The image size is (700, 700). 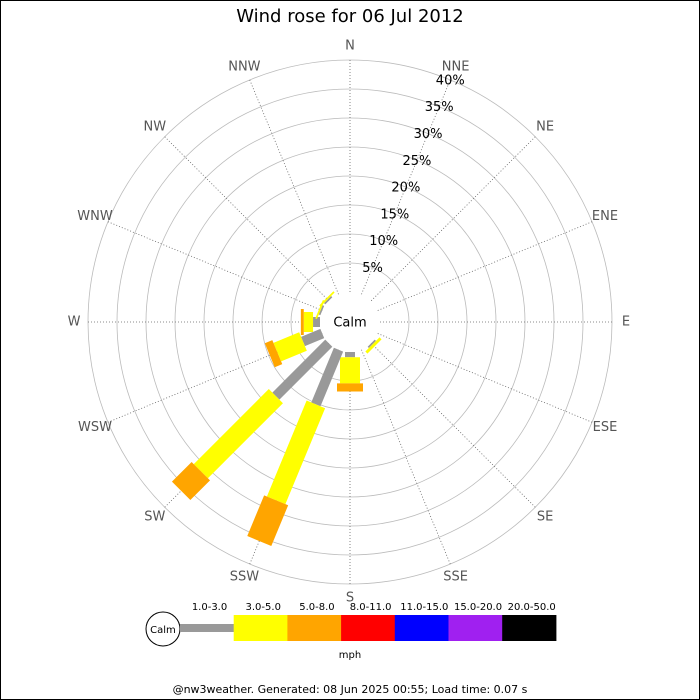 I want to click on direction-label: N, so click(x=350, y=46).